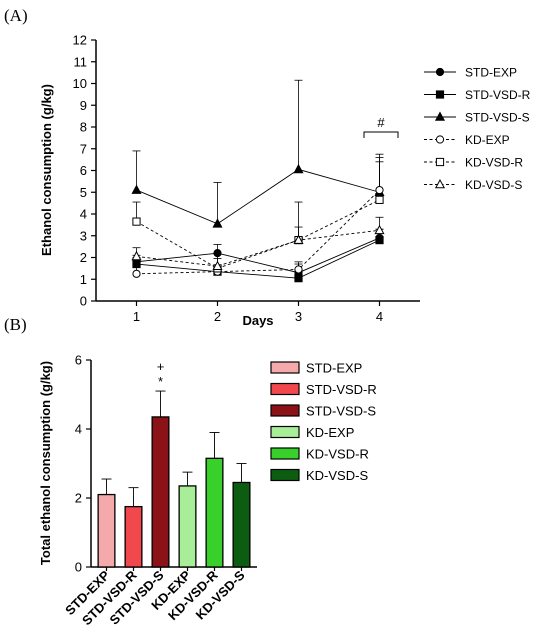 The width and height of the screenshot is (550, 639). I want to click on a-error-bars, so click(258, 179).